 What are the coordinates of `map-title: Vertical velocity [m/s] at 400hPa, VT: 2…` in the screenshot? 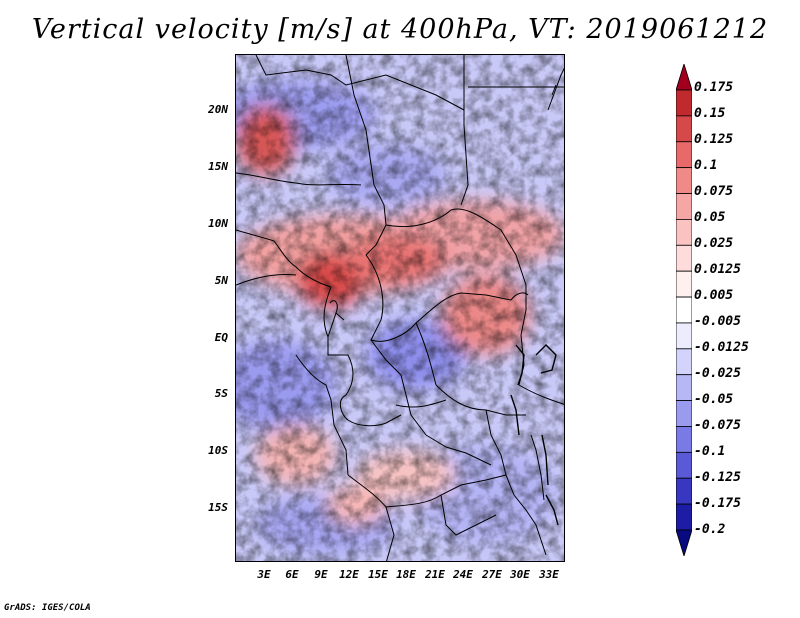 It's located at (400, 29).